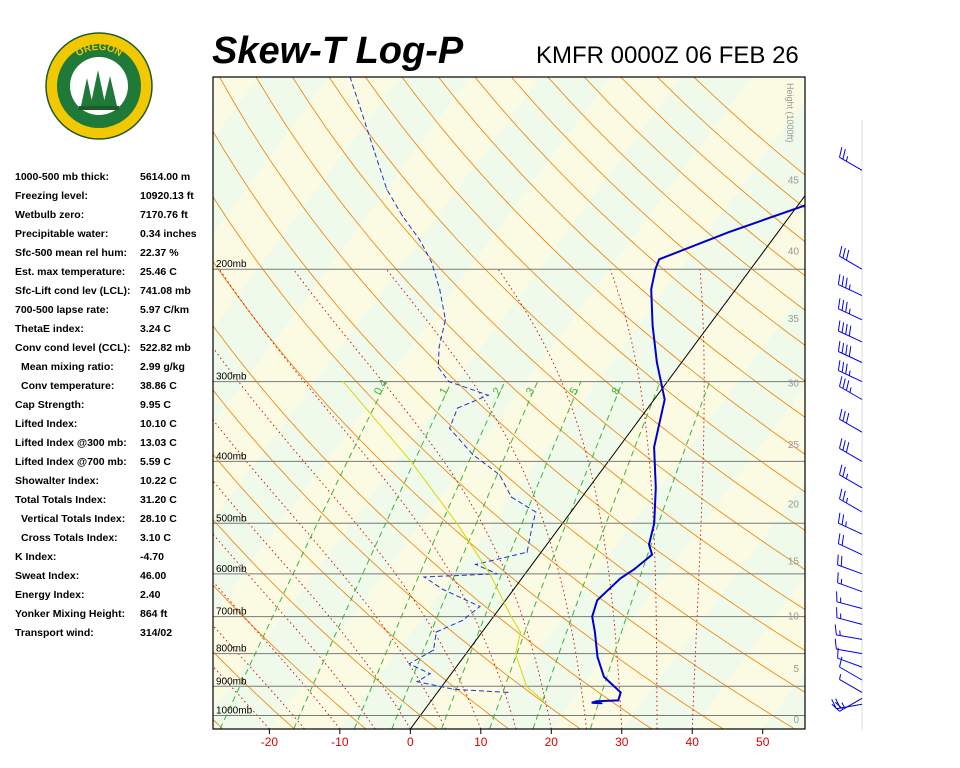  What do you see at coordinates (165, 348) in the screenshot?
I see `index-value: 522.82 mb` at bounding box center [165, 348].